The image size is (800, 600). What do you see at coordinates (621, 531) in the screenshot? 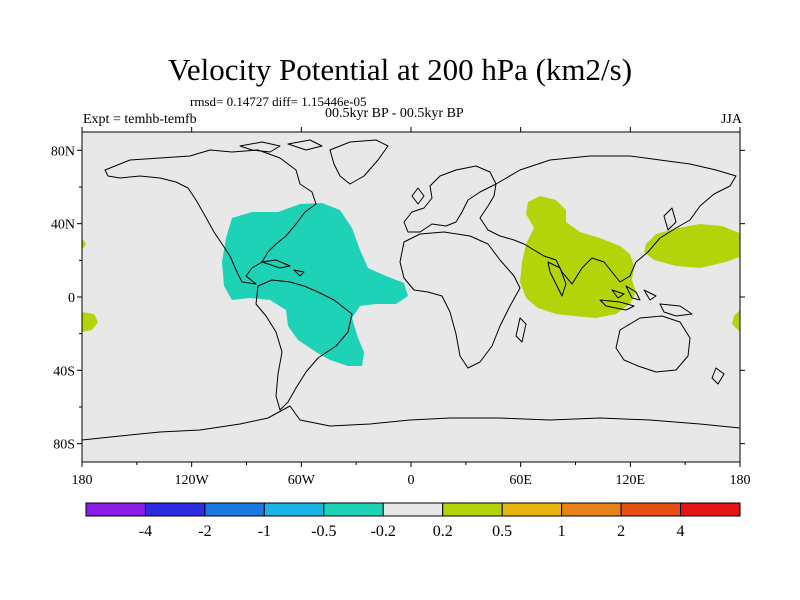
I see `colorbar-label: 2` at bounding box center [621, 531].